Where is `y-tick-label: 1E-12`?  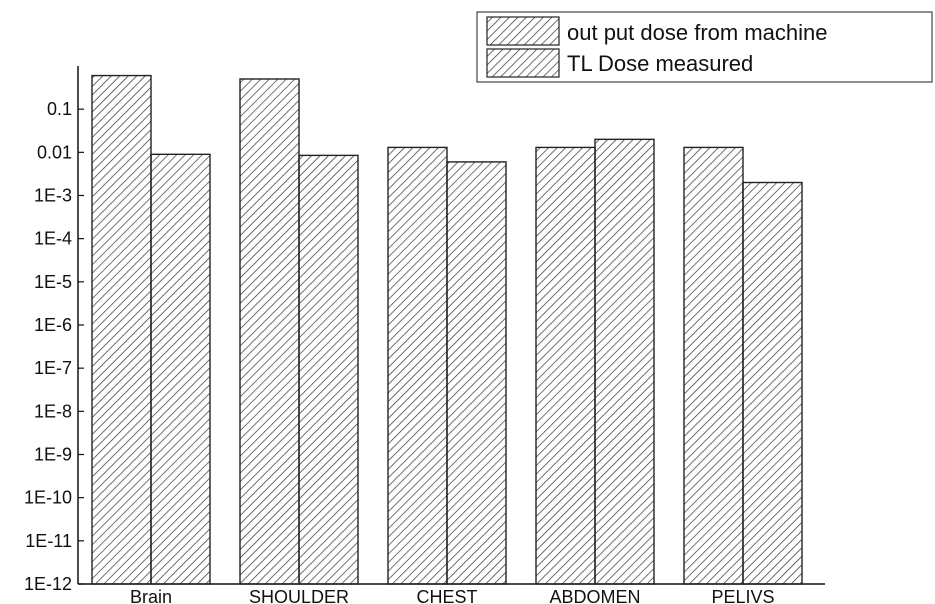 y-tick-label: 1E-12 is located at coordinates (48, 584).